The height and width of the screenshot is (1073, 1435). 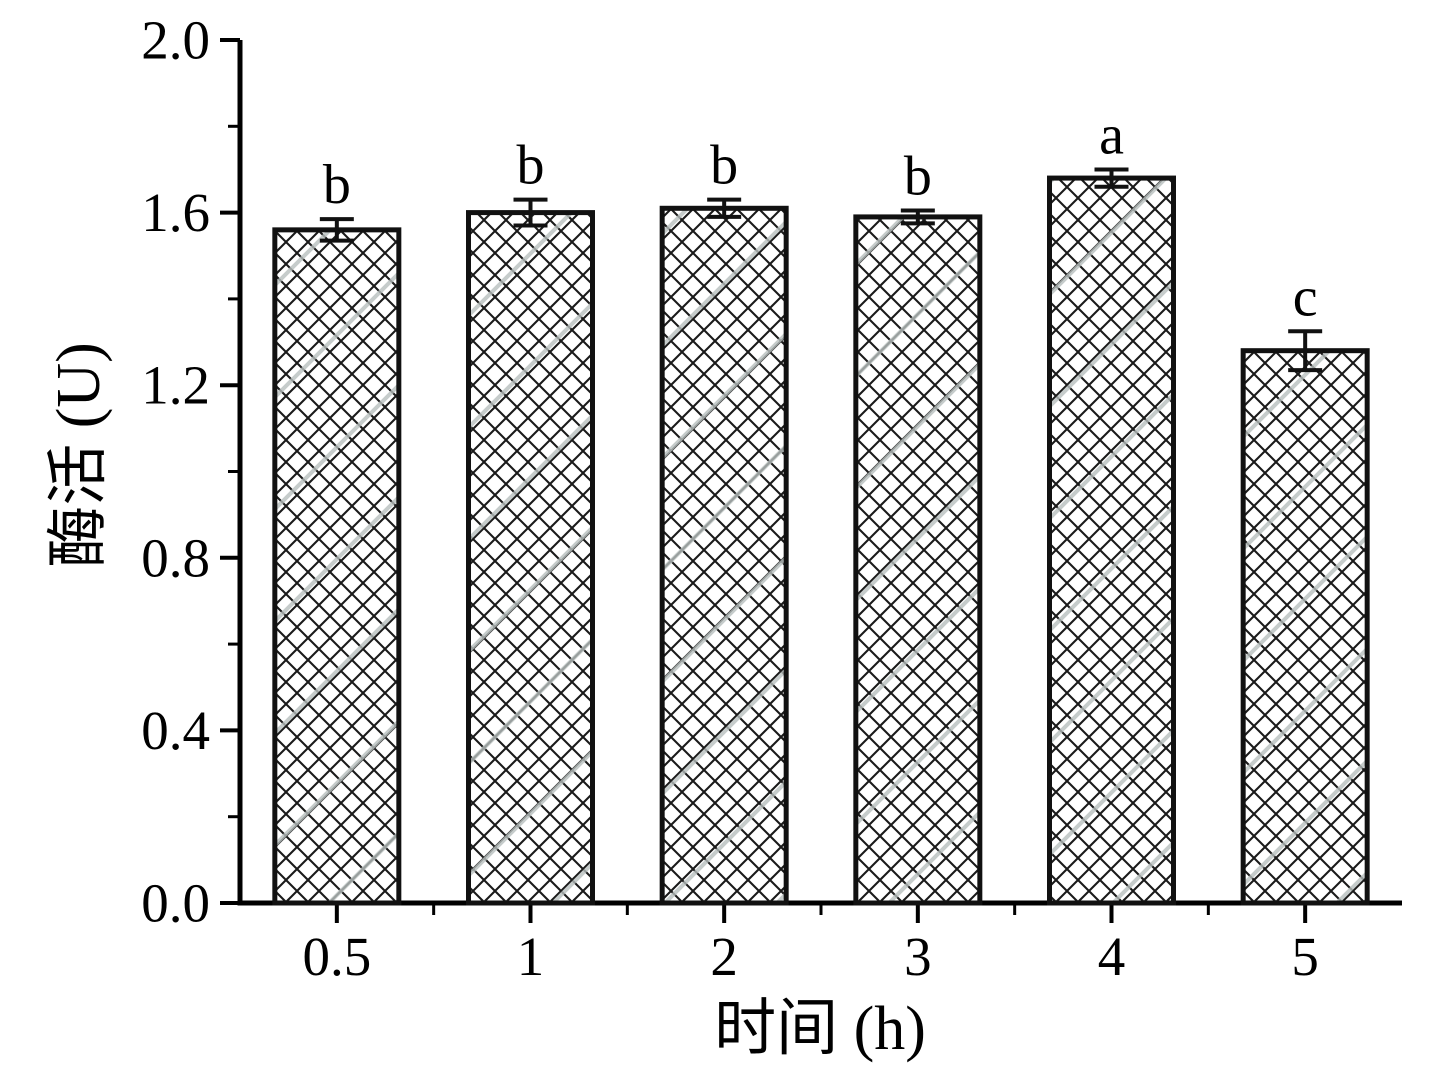 What do you see at coordinates (1305, 297) in the screenshot?
I see `sig-letter: c` at bounding box center [1305, 297].